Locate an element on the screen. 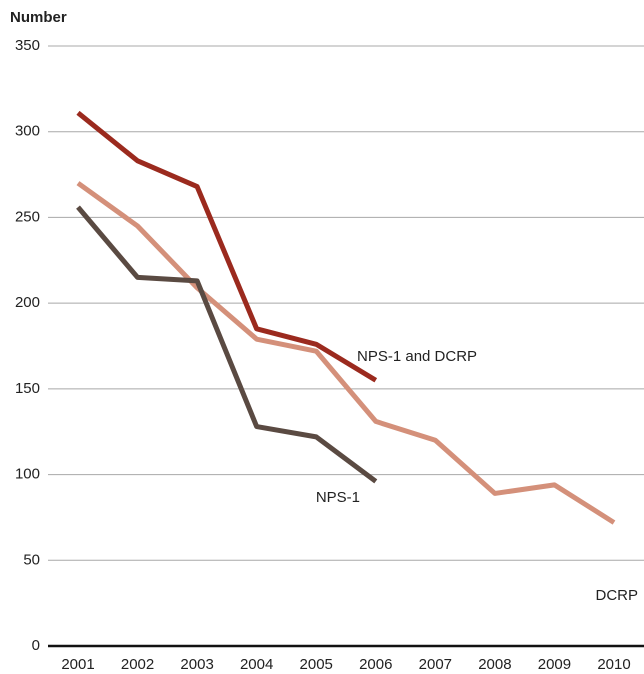 The width and height of the screenshot is (644, 674). y-tick-label: 0 is located at coordinates (36, 645).